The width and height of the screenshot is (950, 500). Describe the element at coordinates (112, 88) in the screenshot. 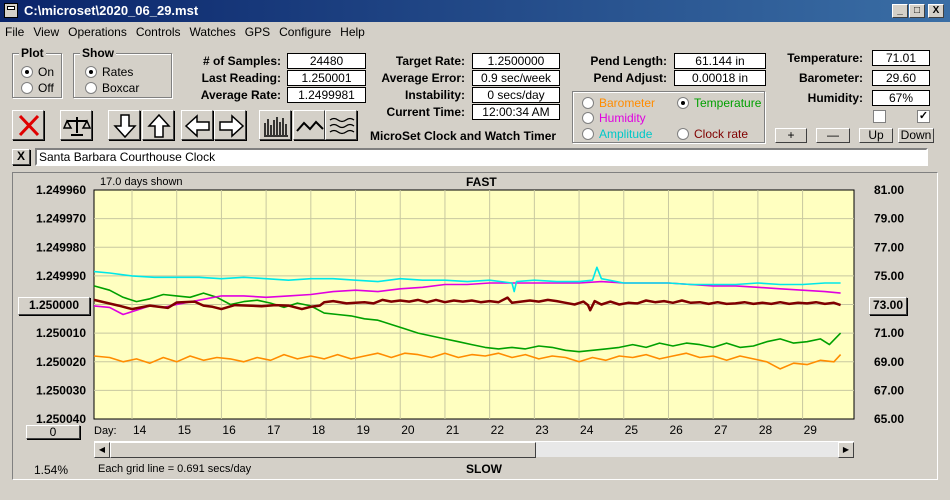

I see `show-boxcar-radio: Boxcar` at that location.